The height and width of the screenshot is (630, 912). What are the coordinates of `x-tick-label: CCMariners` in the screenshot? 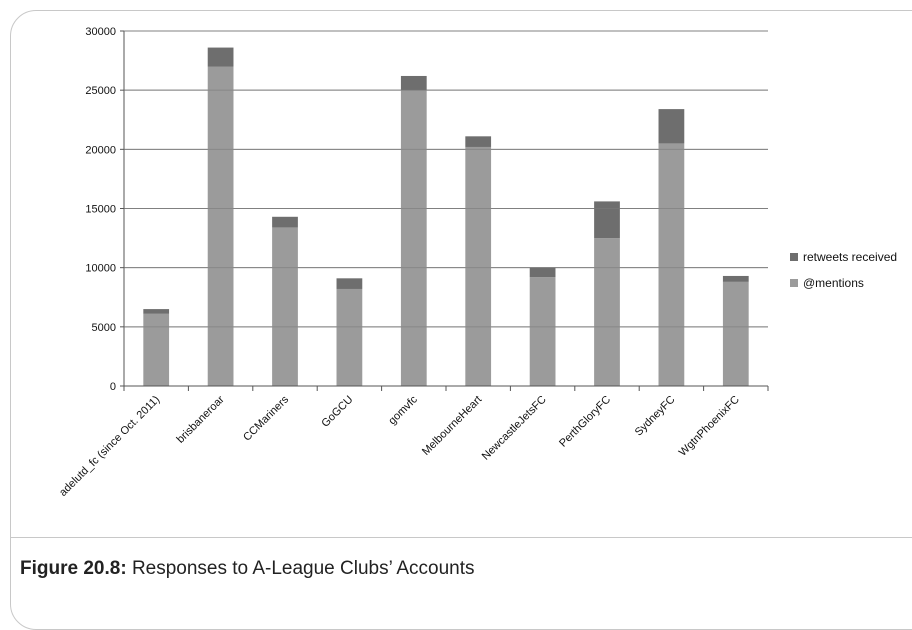 It's located at (266, 418).